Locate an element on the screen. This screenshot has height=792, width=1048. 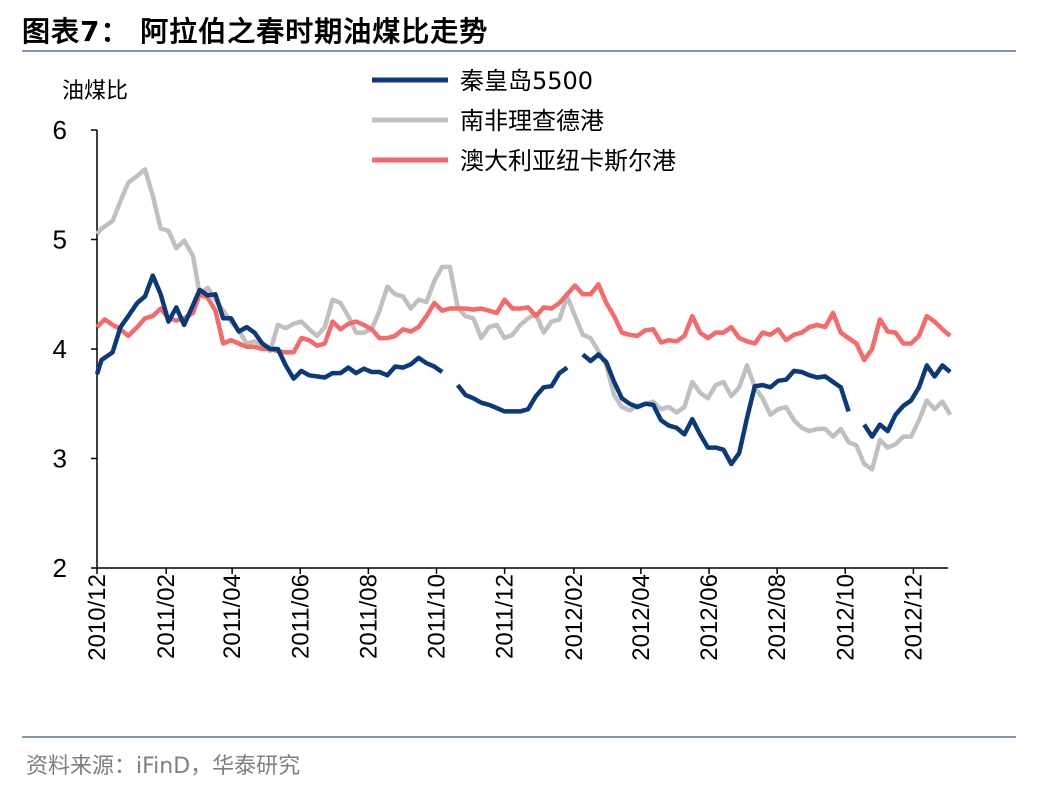
legend-label-1: 南非理查德港 is located at coordinates (532, 121).